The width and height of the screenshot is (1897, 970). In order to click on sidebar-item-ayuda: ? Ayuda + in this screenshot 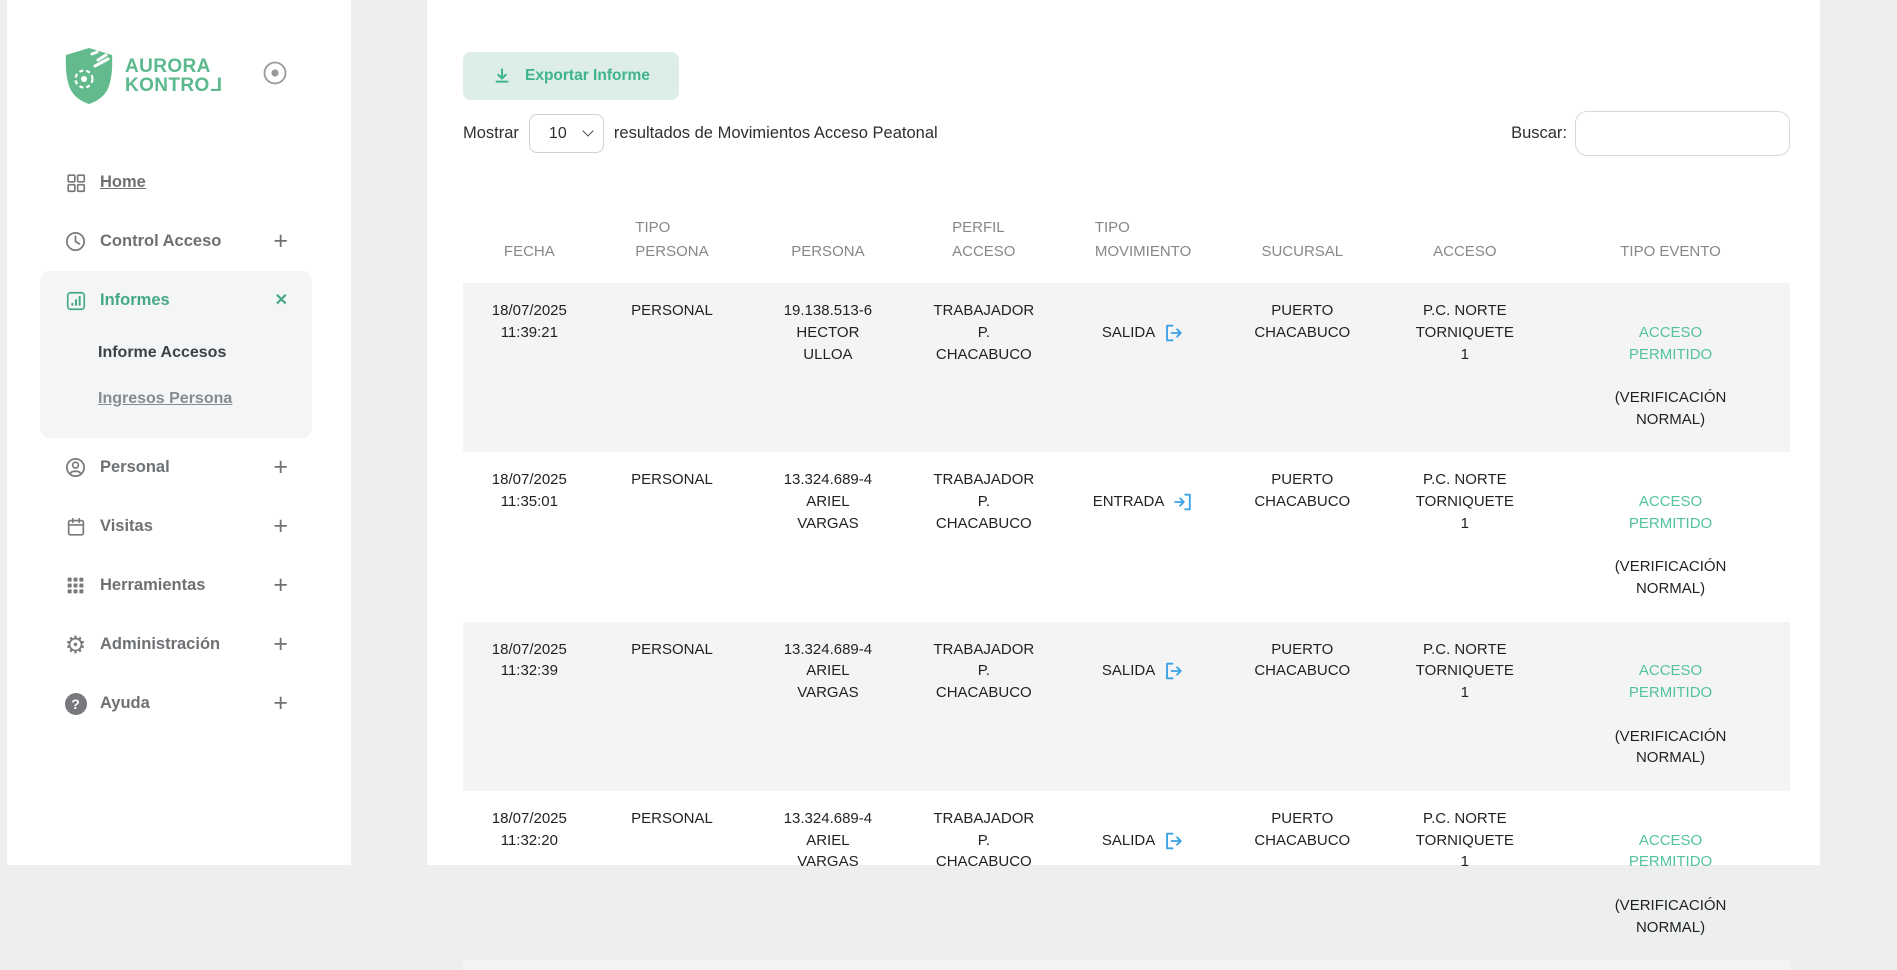, I will do `click(176, 703)`.